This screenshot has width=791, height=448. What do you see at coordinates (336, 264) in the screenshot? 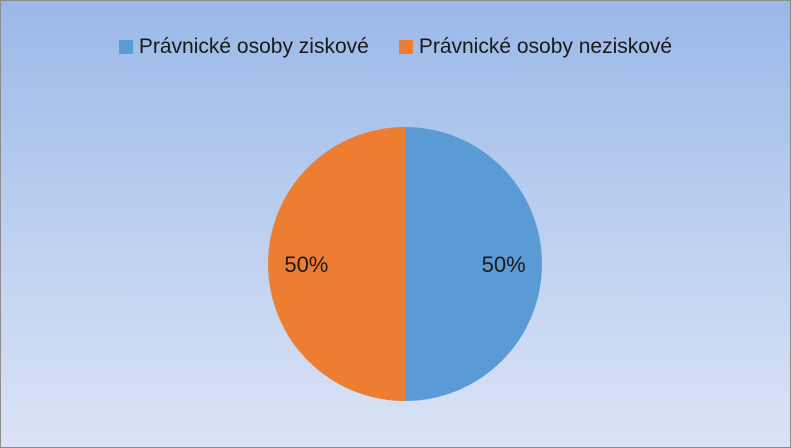
I see `pie-slice-neziskove` at bounding box center [336, 264].